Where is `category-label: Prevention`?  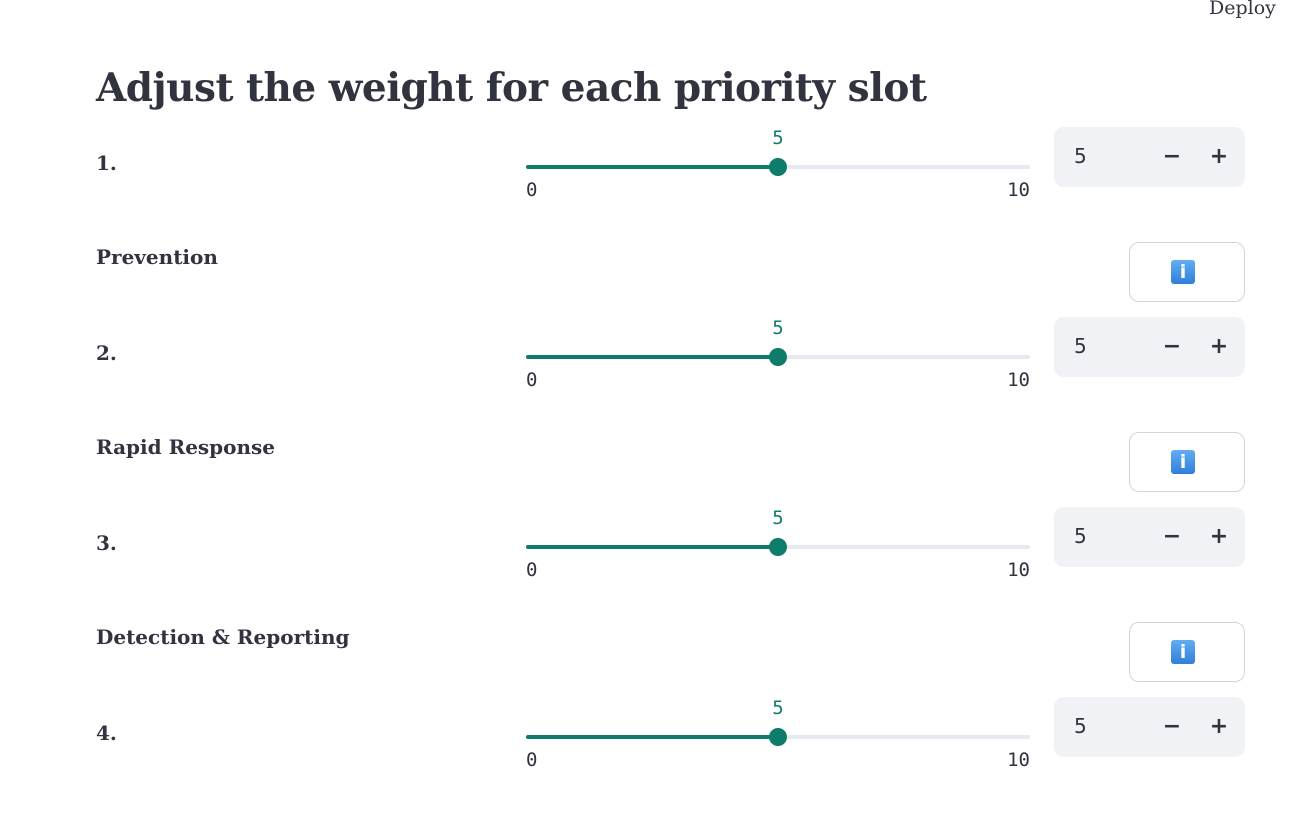 category-label: Prevention is located at coordinates (157, 257).